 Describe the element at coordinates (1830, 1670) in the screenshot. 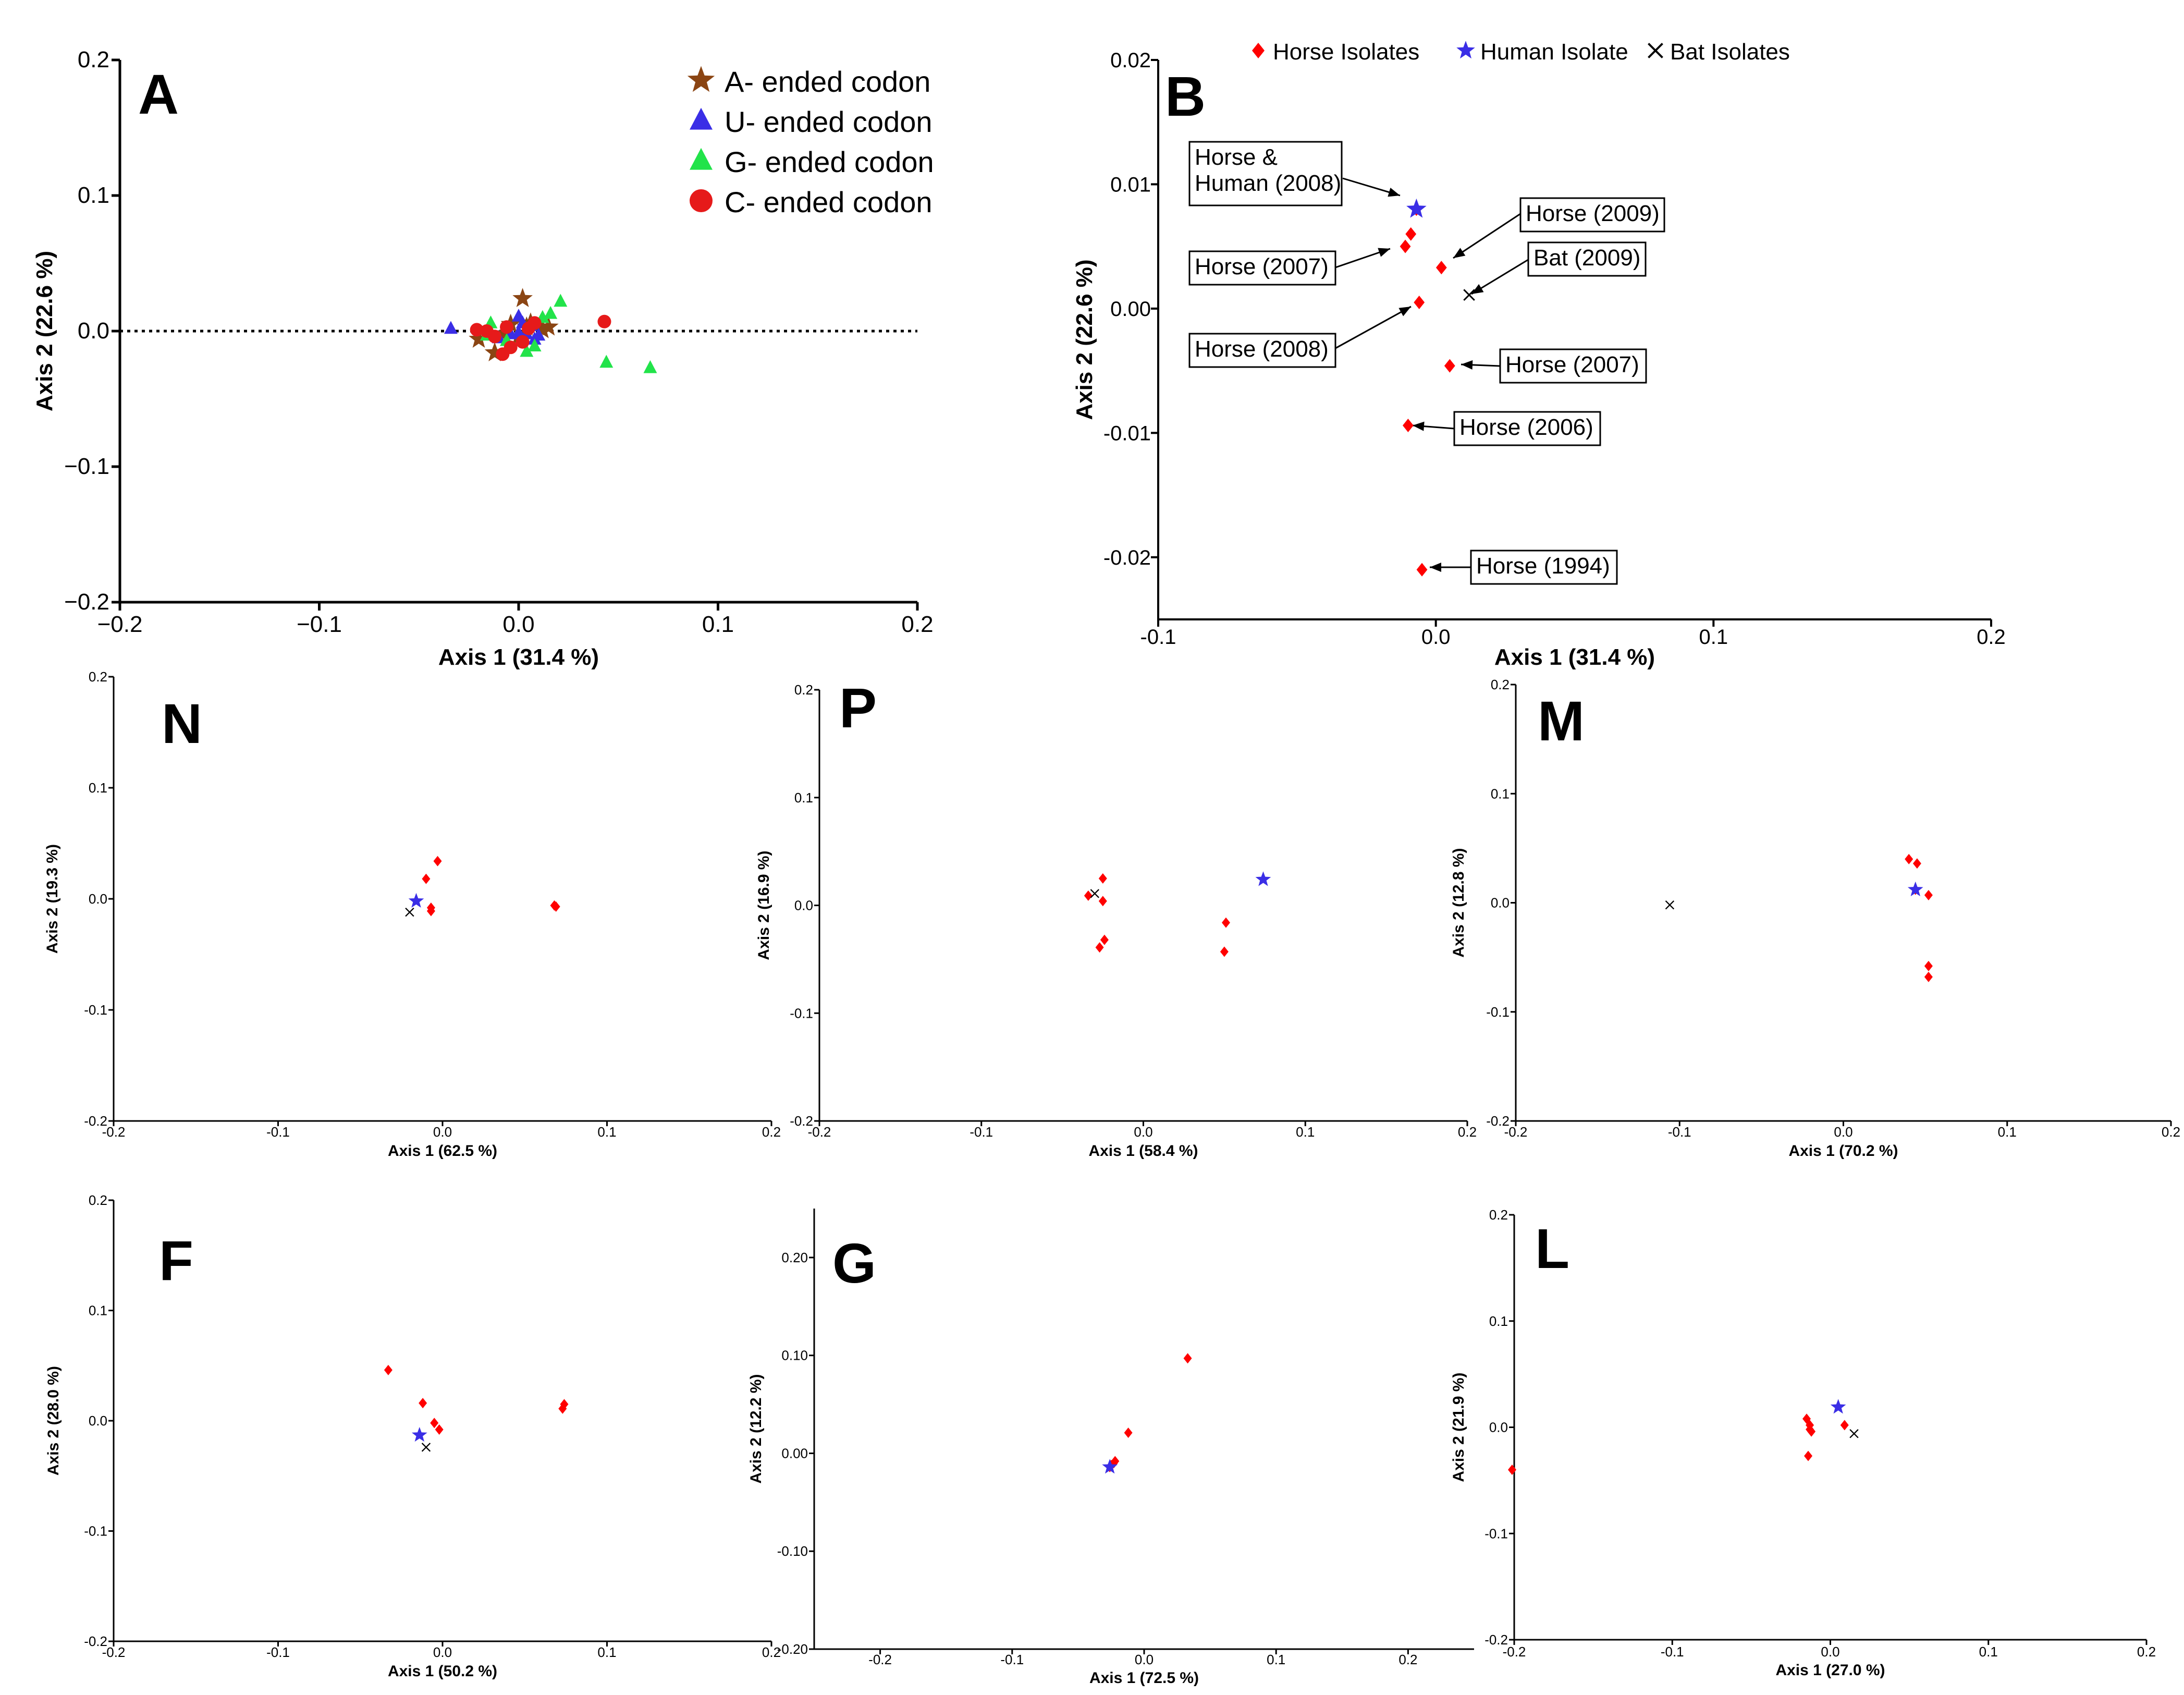

I see `x-axis-title: Axis 1 (27.0 %)` at that location.